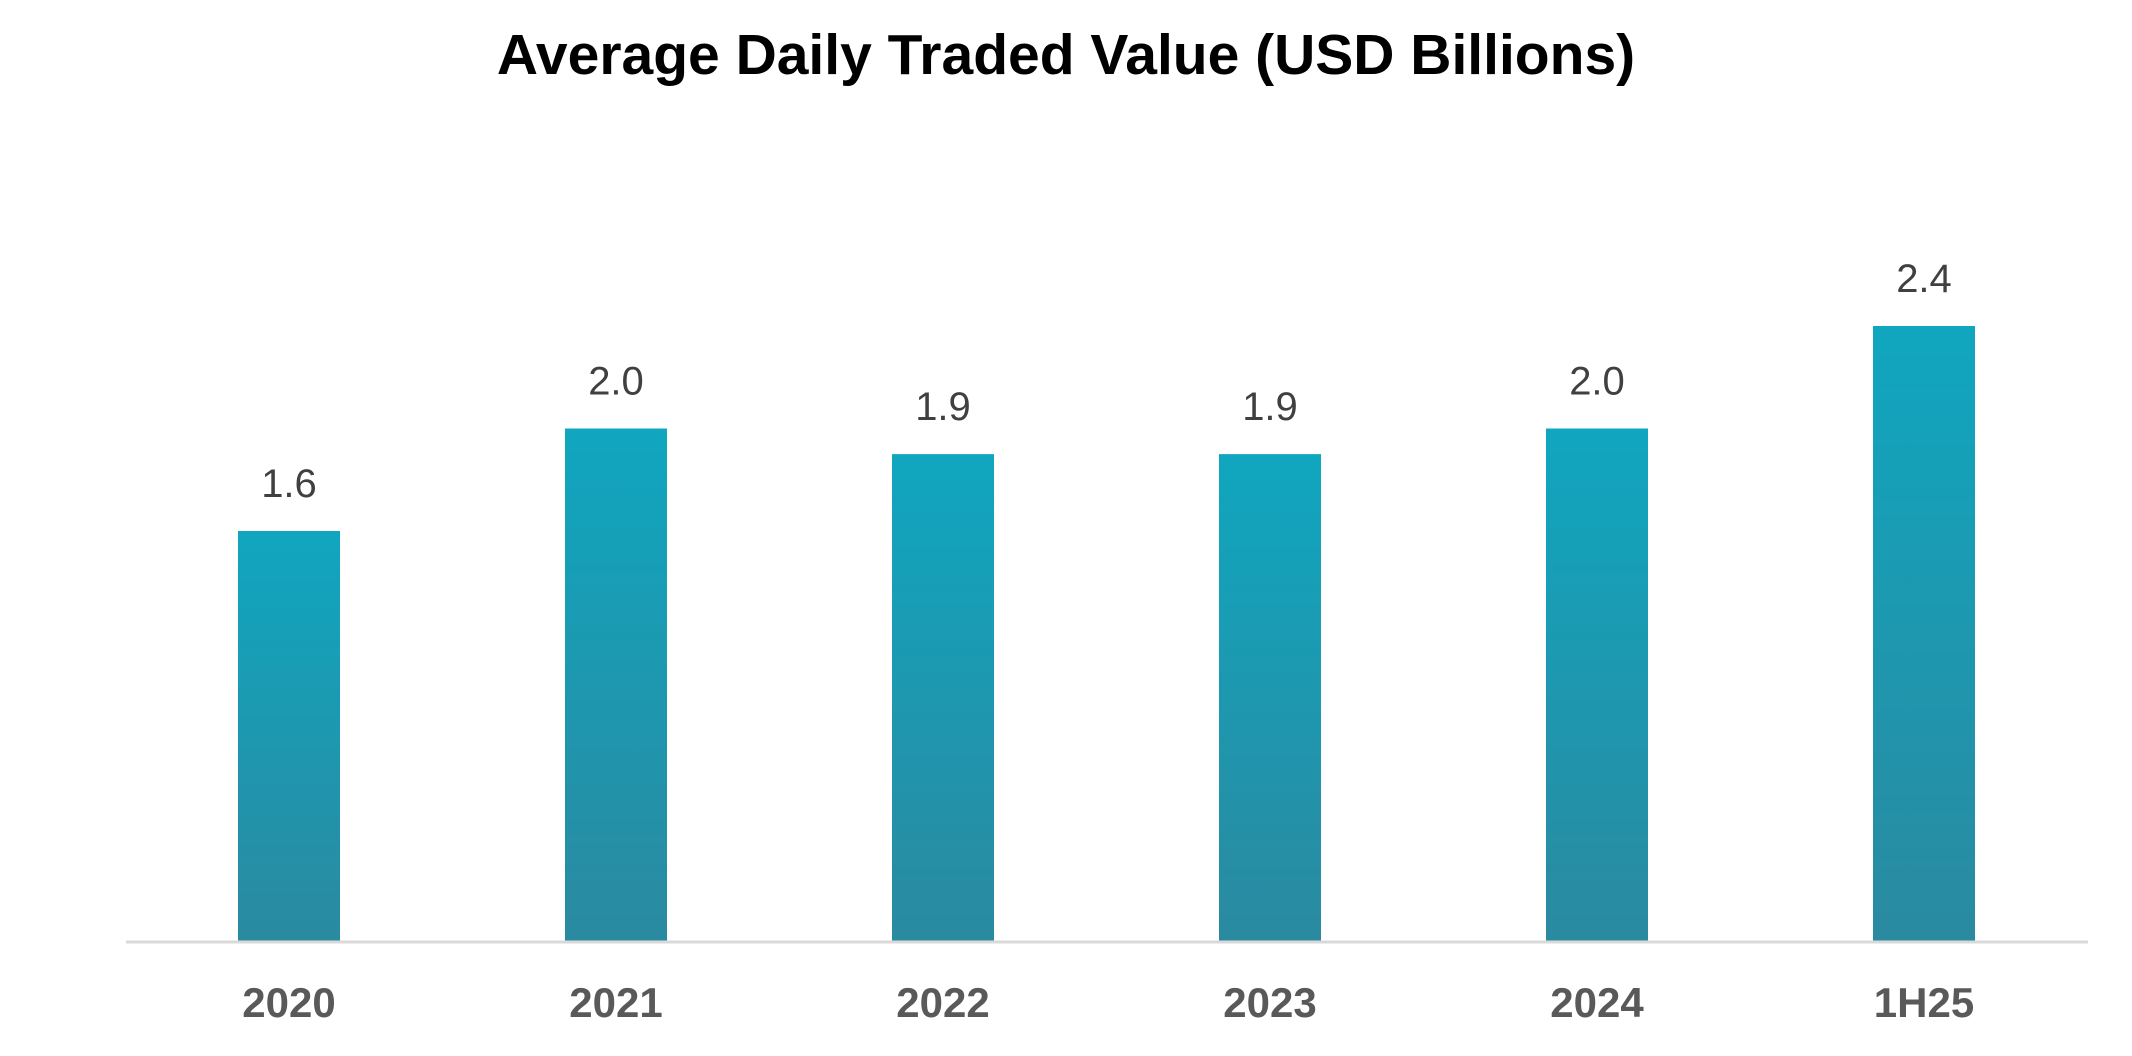  I want to click on category-label-2023: 2023, so click(1269, 1002).